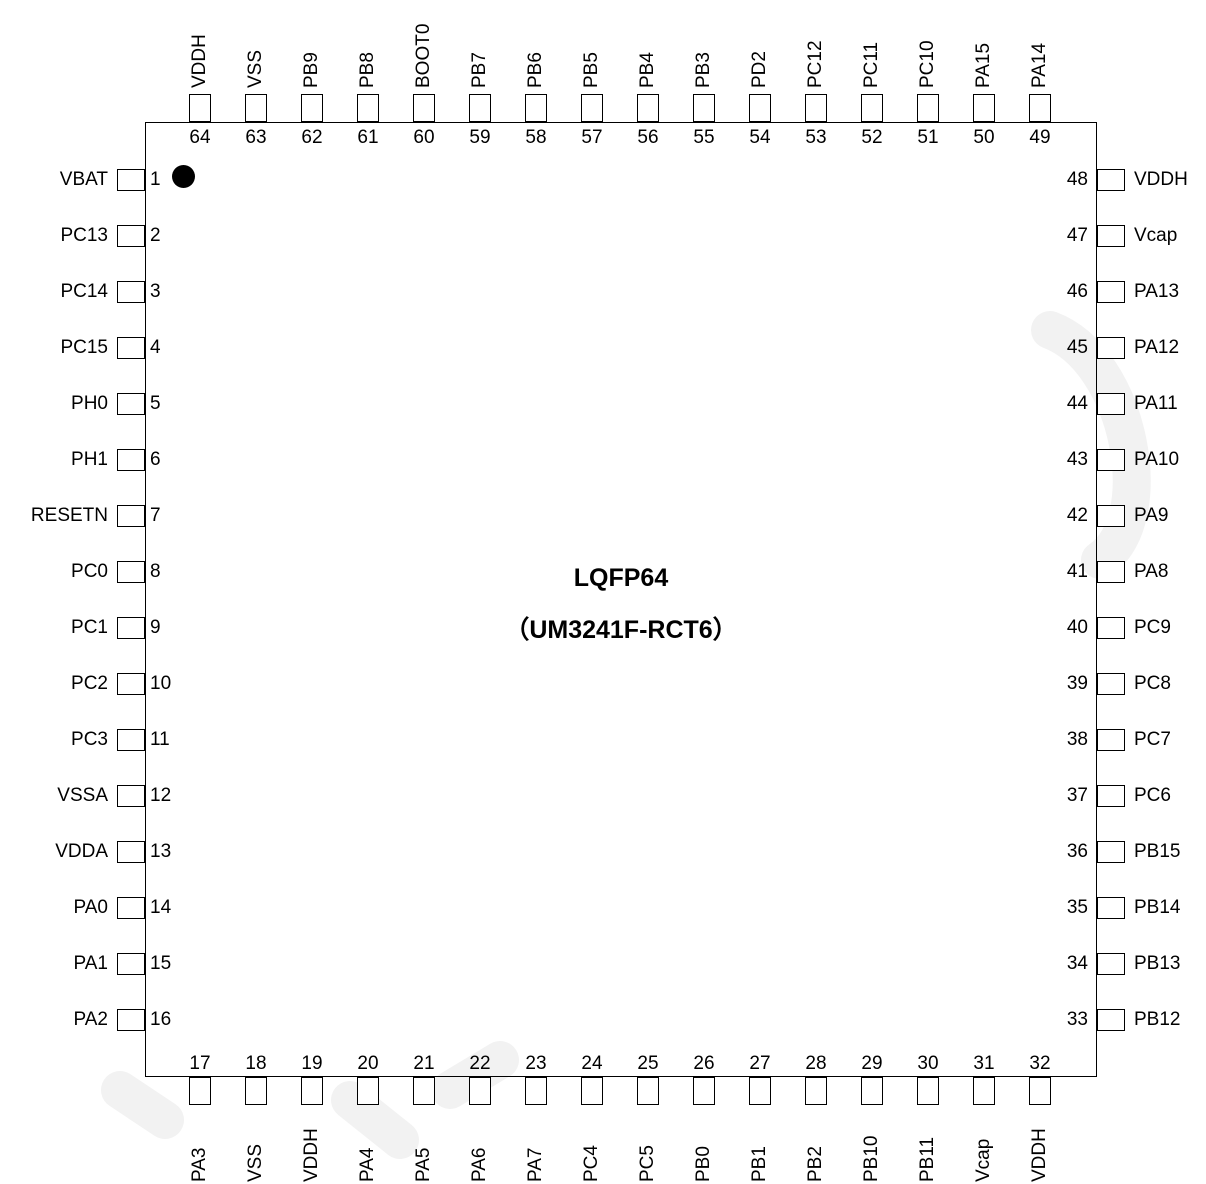  What do you see at coordinates (1156, 235) in the screenshot?
I see `pin-name: Vcap` at bounding box center [1156, 235].